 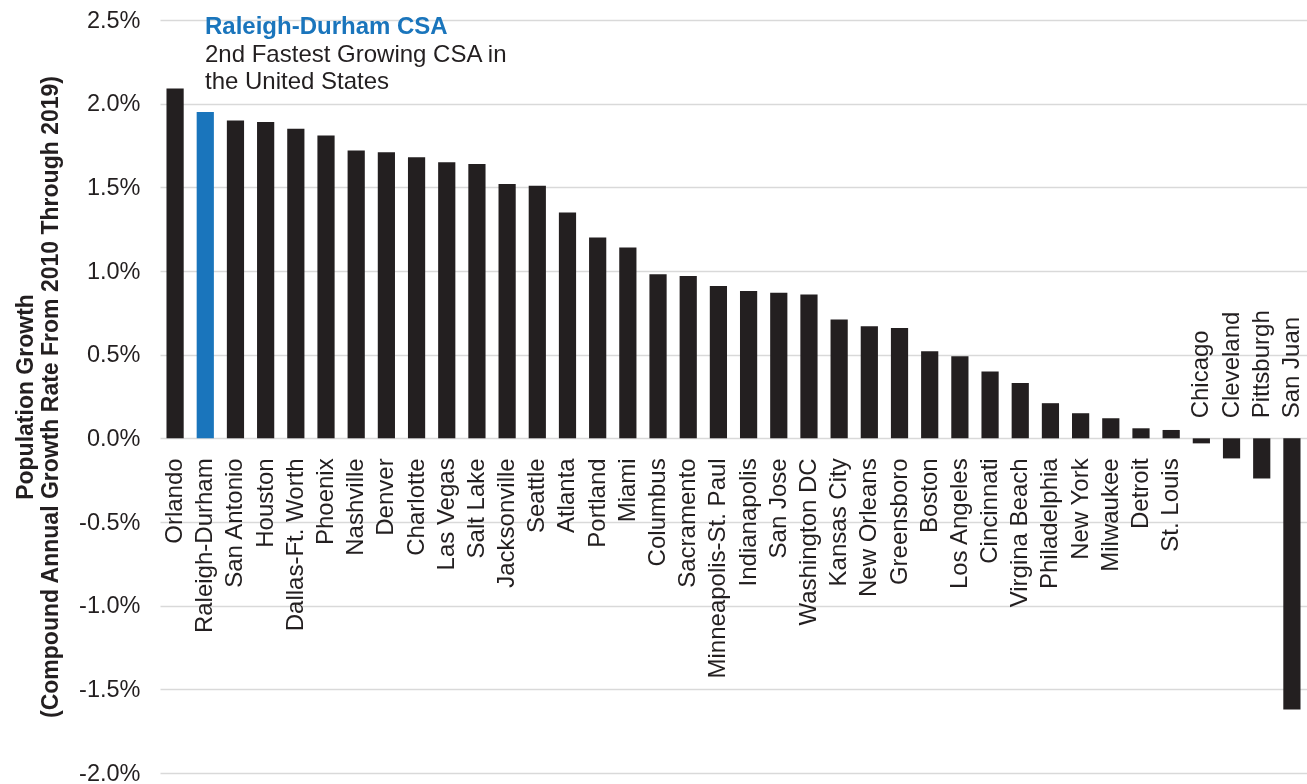 I want to click on x-tick-label: Kansas City, so click(x=838, y=522).